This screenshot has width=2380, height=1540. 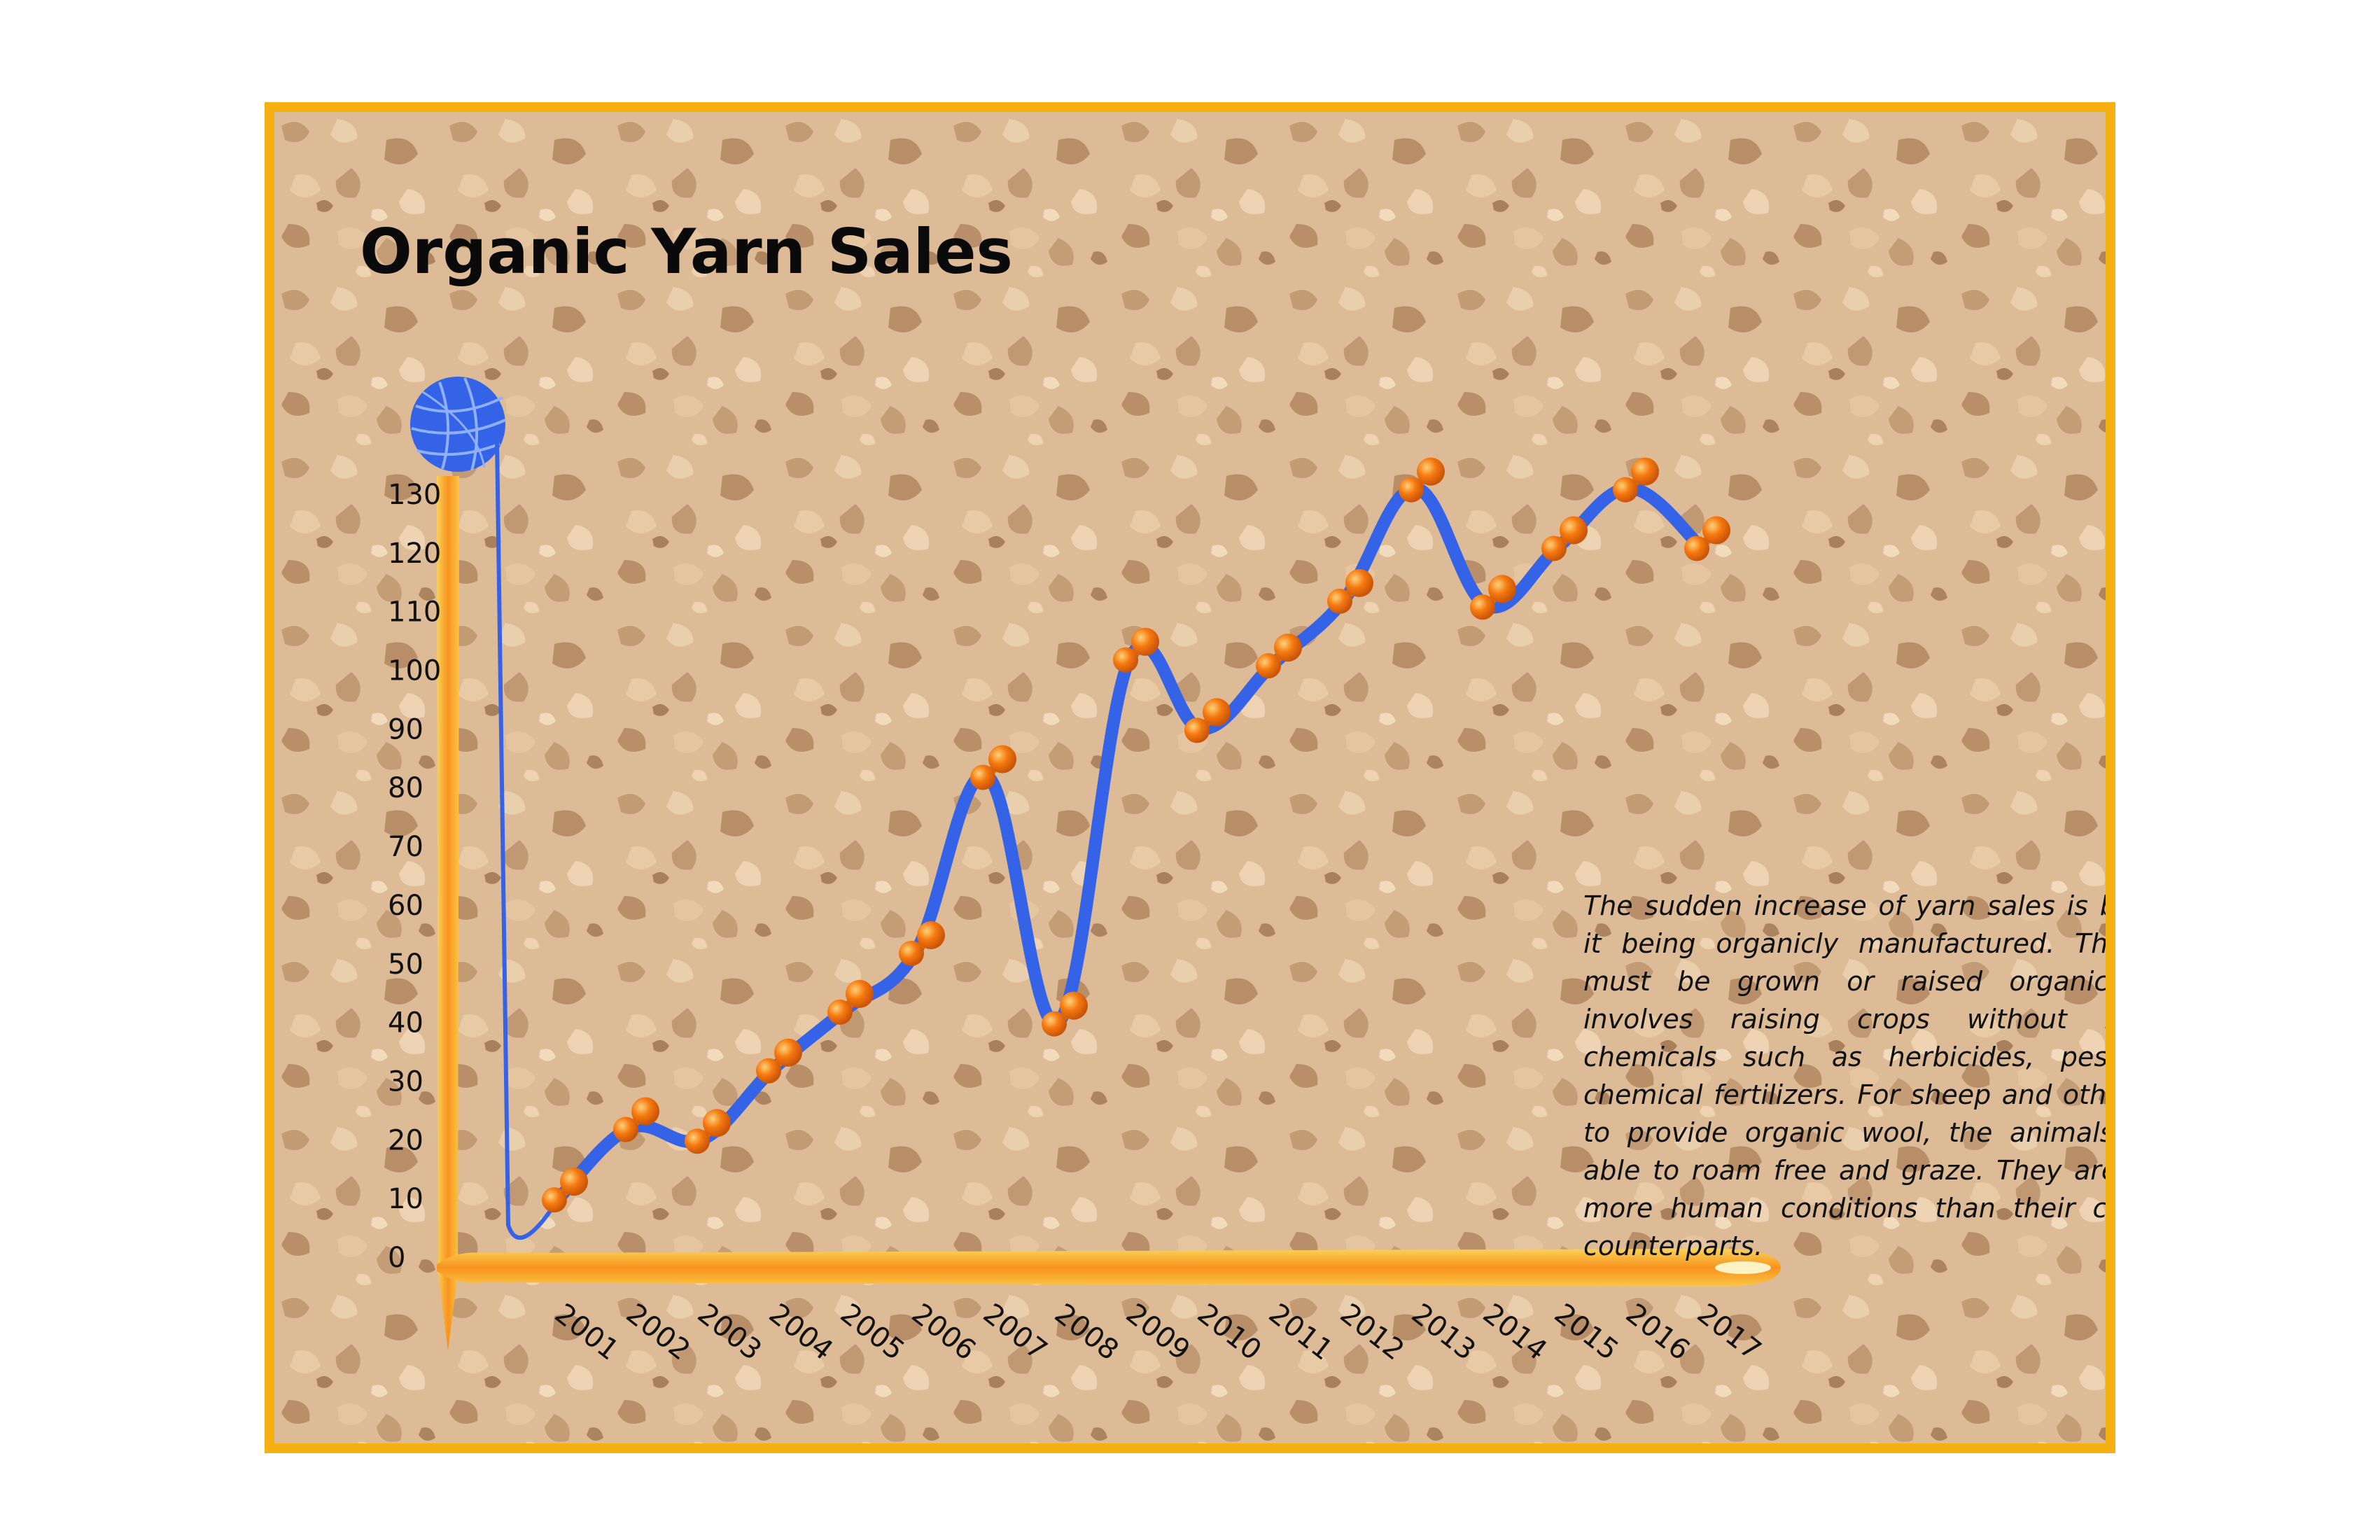 I want to click on yarn-ball-icon, so click(x=458, y=424).